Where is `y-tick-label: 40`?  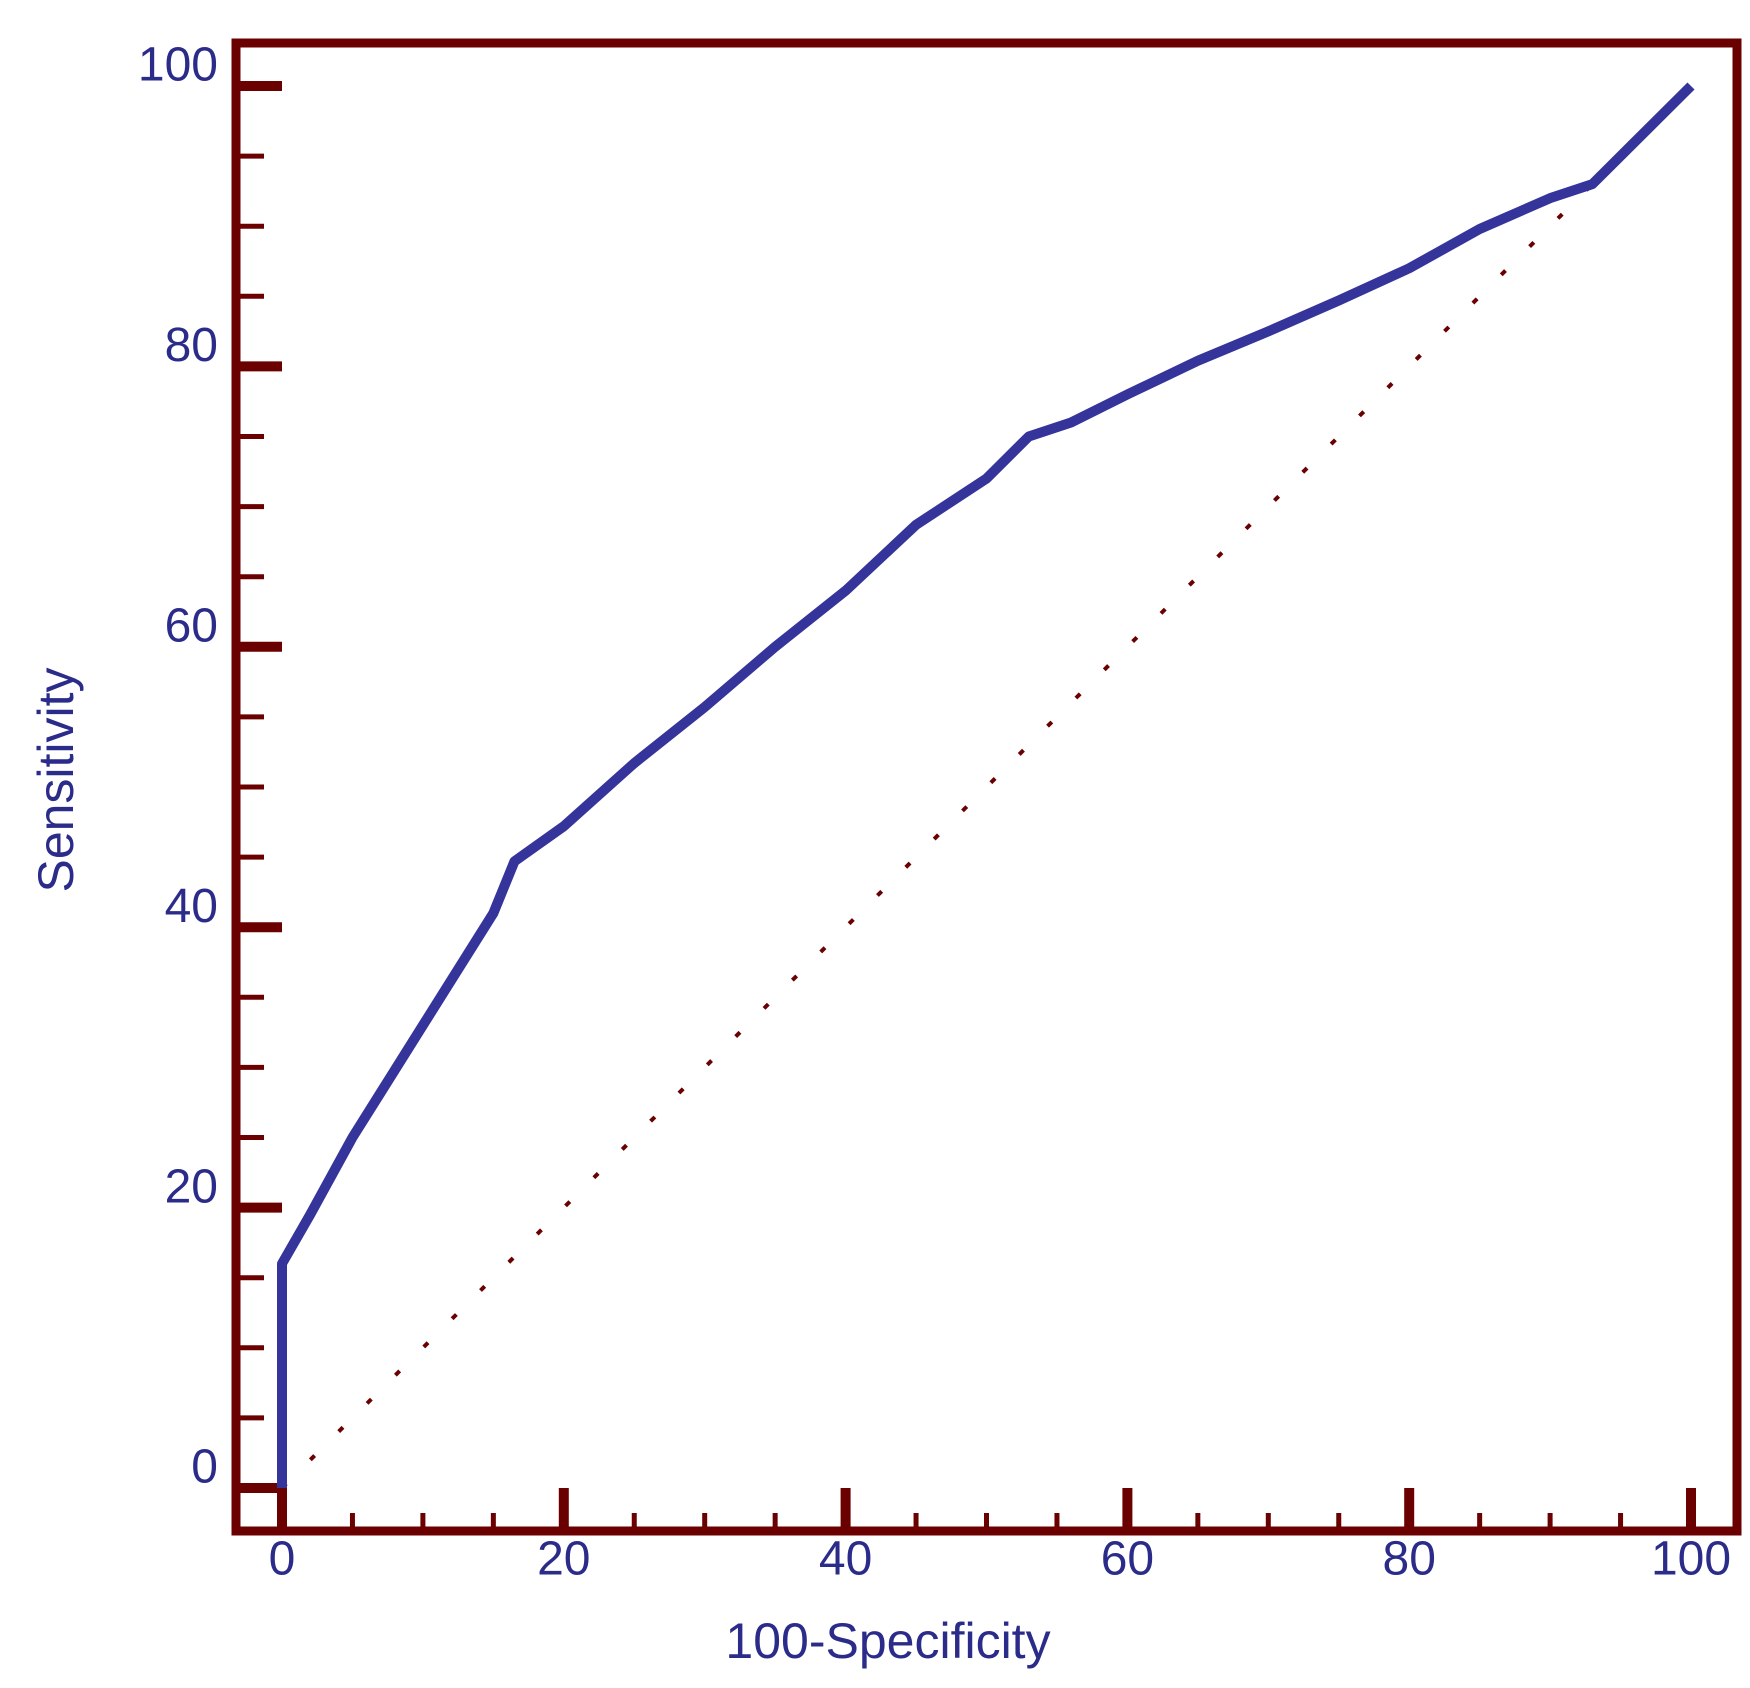
y-tick-label: 40 is located at coordinates (191, 906).